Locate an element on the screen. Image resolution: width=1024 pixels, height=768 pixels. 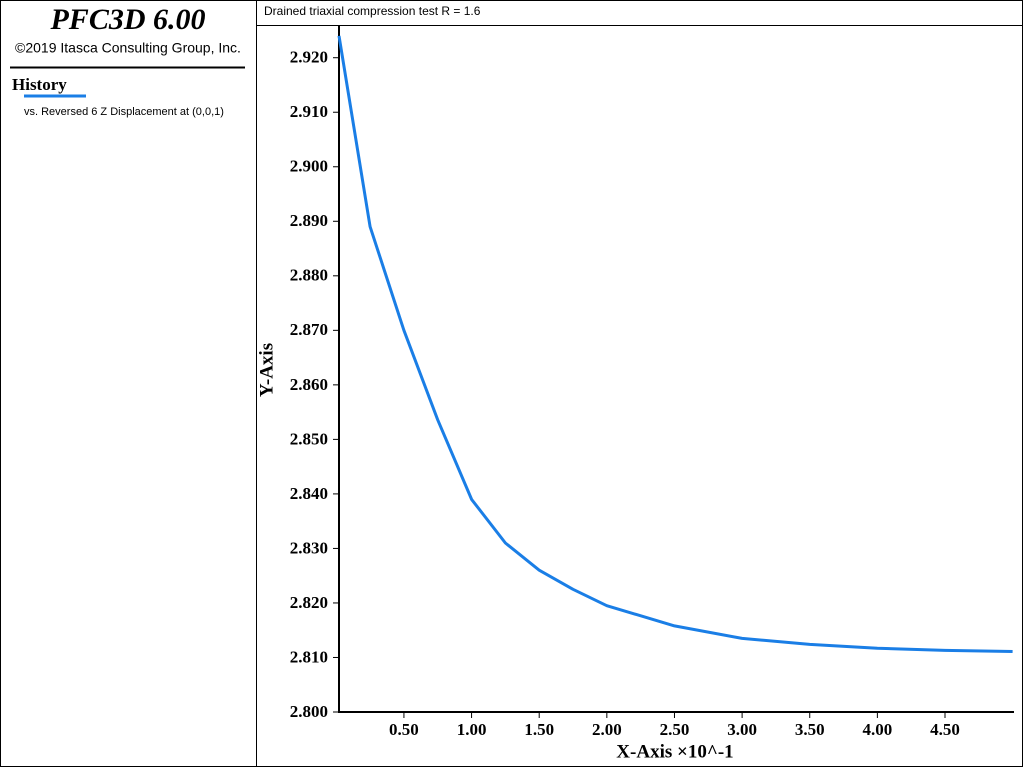
y-tick-label: 2.900 is located at coordinates (309, 166).